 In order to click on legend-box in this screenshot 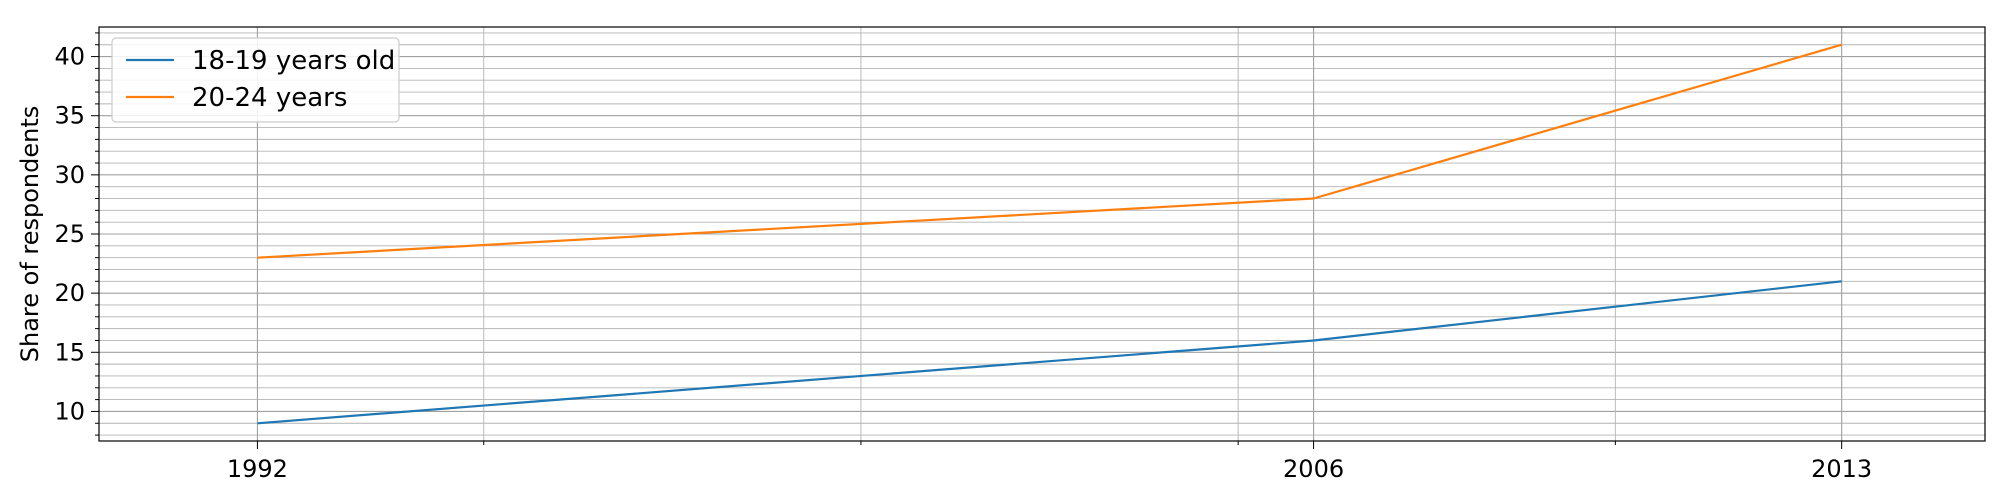, I will do `click(255, 80)`.